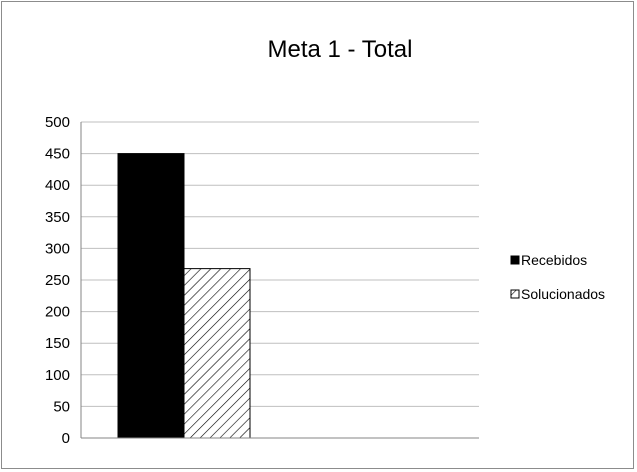  I want to click on legend-swatch-solucionados, so click(515, 294).